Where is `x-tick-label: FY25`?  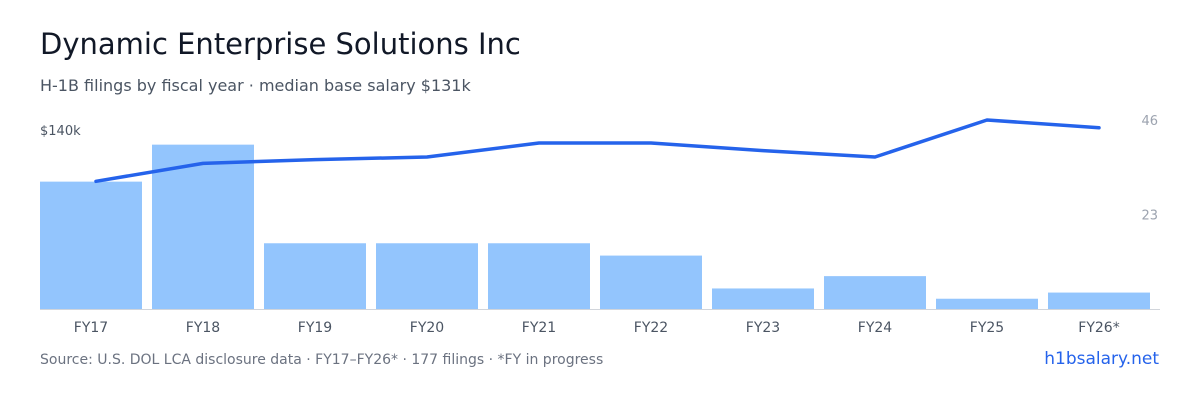
x-tick-label: FY25 is located at coordinates (987, 328).